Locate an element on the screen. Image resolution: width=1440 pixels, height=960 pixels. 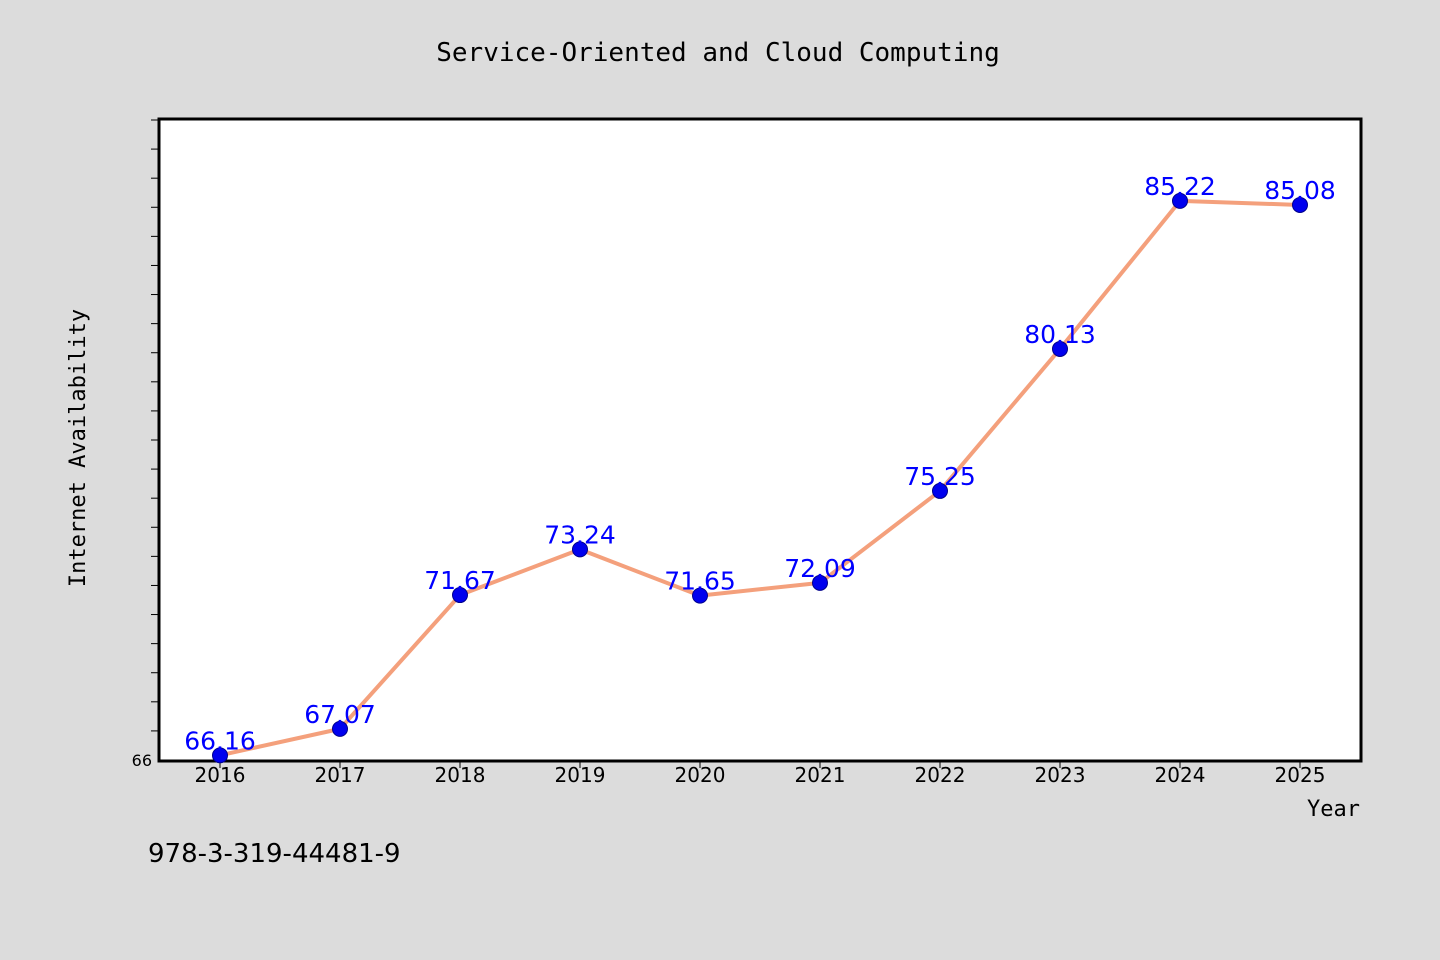
x-axis-label: Year is located at coordinates (1333, 809).